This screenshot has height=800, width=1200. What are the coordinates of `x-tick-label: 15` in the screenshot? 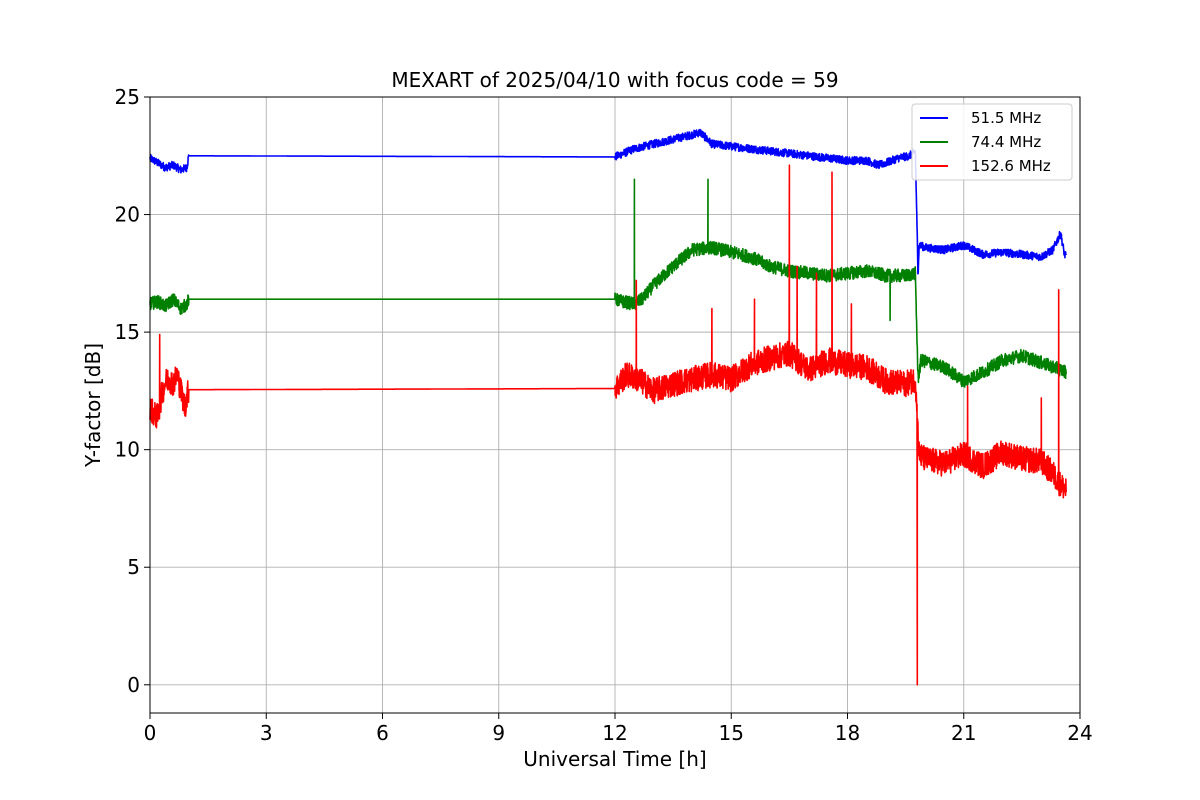 It's located at (731, 733).